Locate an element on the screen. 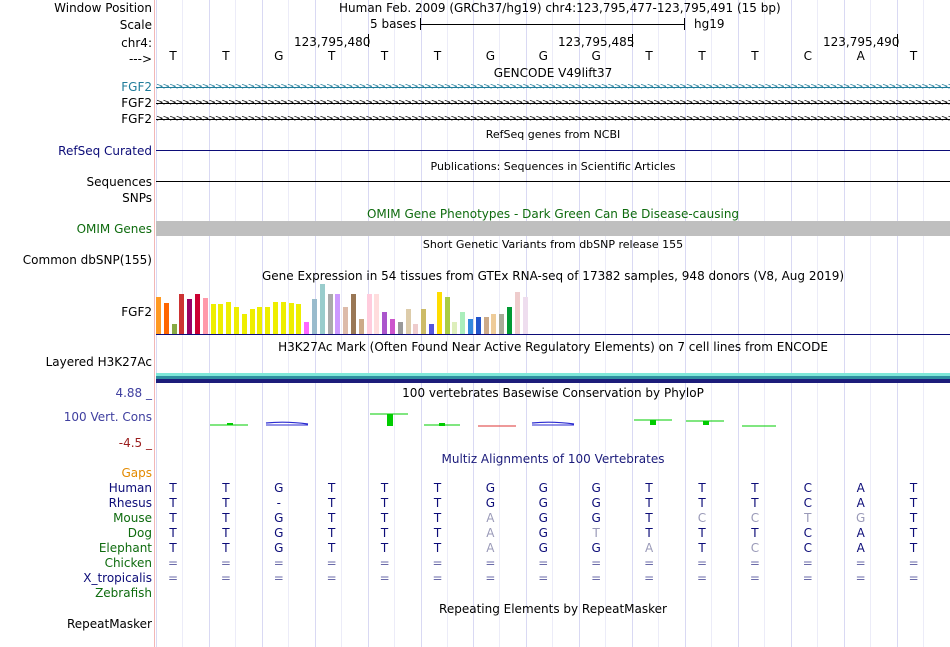 The image size is (950, 647). window-position-label: Window Position is located at coordinates (103, 8).